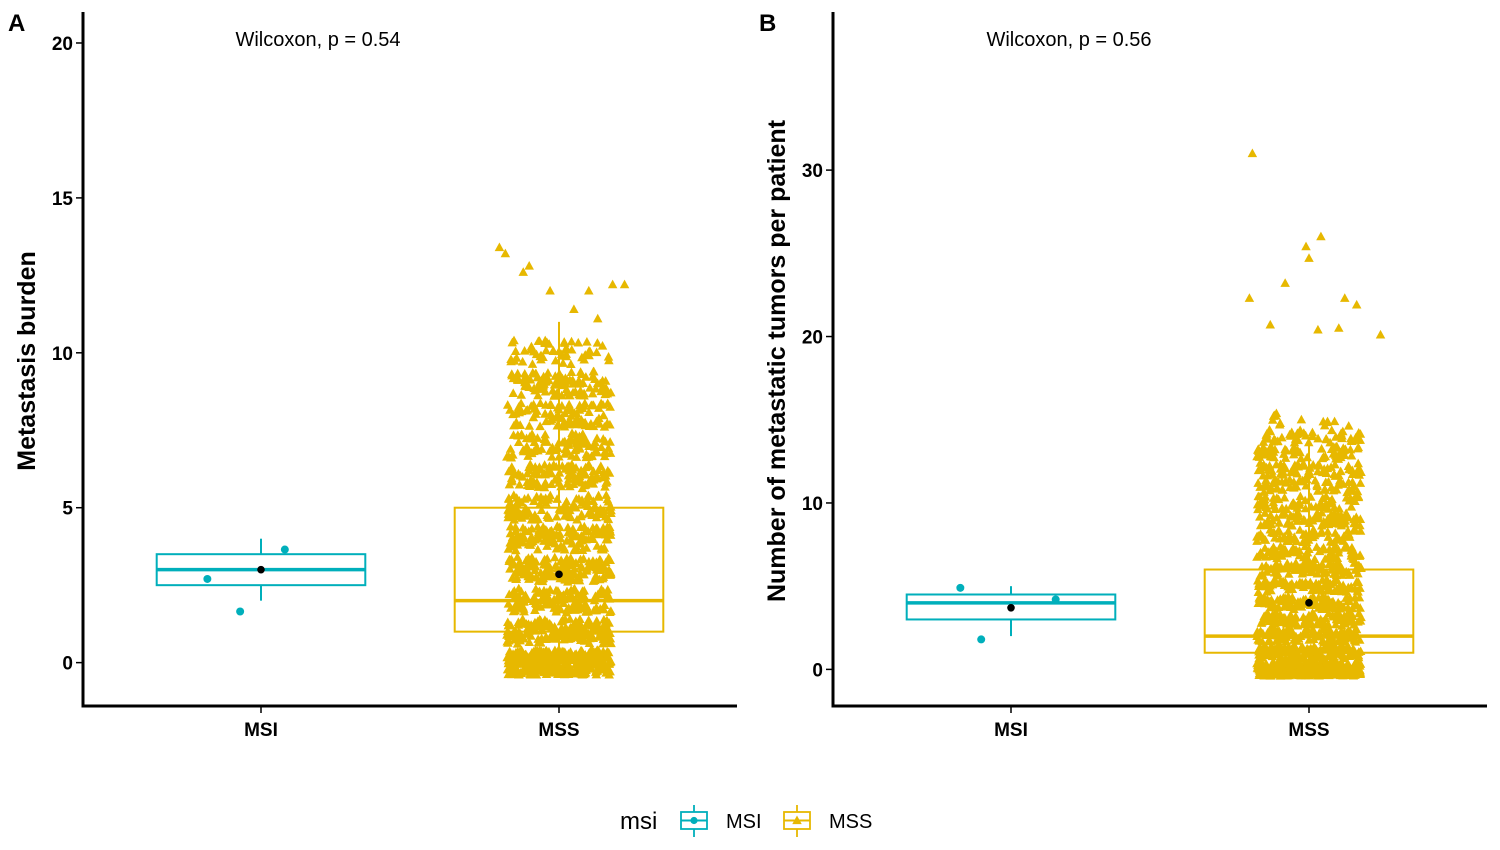 This screenshot has height=850, width=1500. Describe the element at coordinates (63, 199) in the screenshot. I see `y-tick-label: 15` at that location.